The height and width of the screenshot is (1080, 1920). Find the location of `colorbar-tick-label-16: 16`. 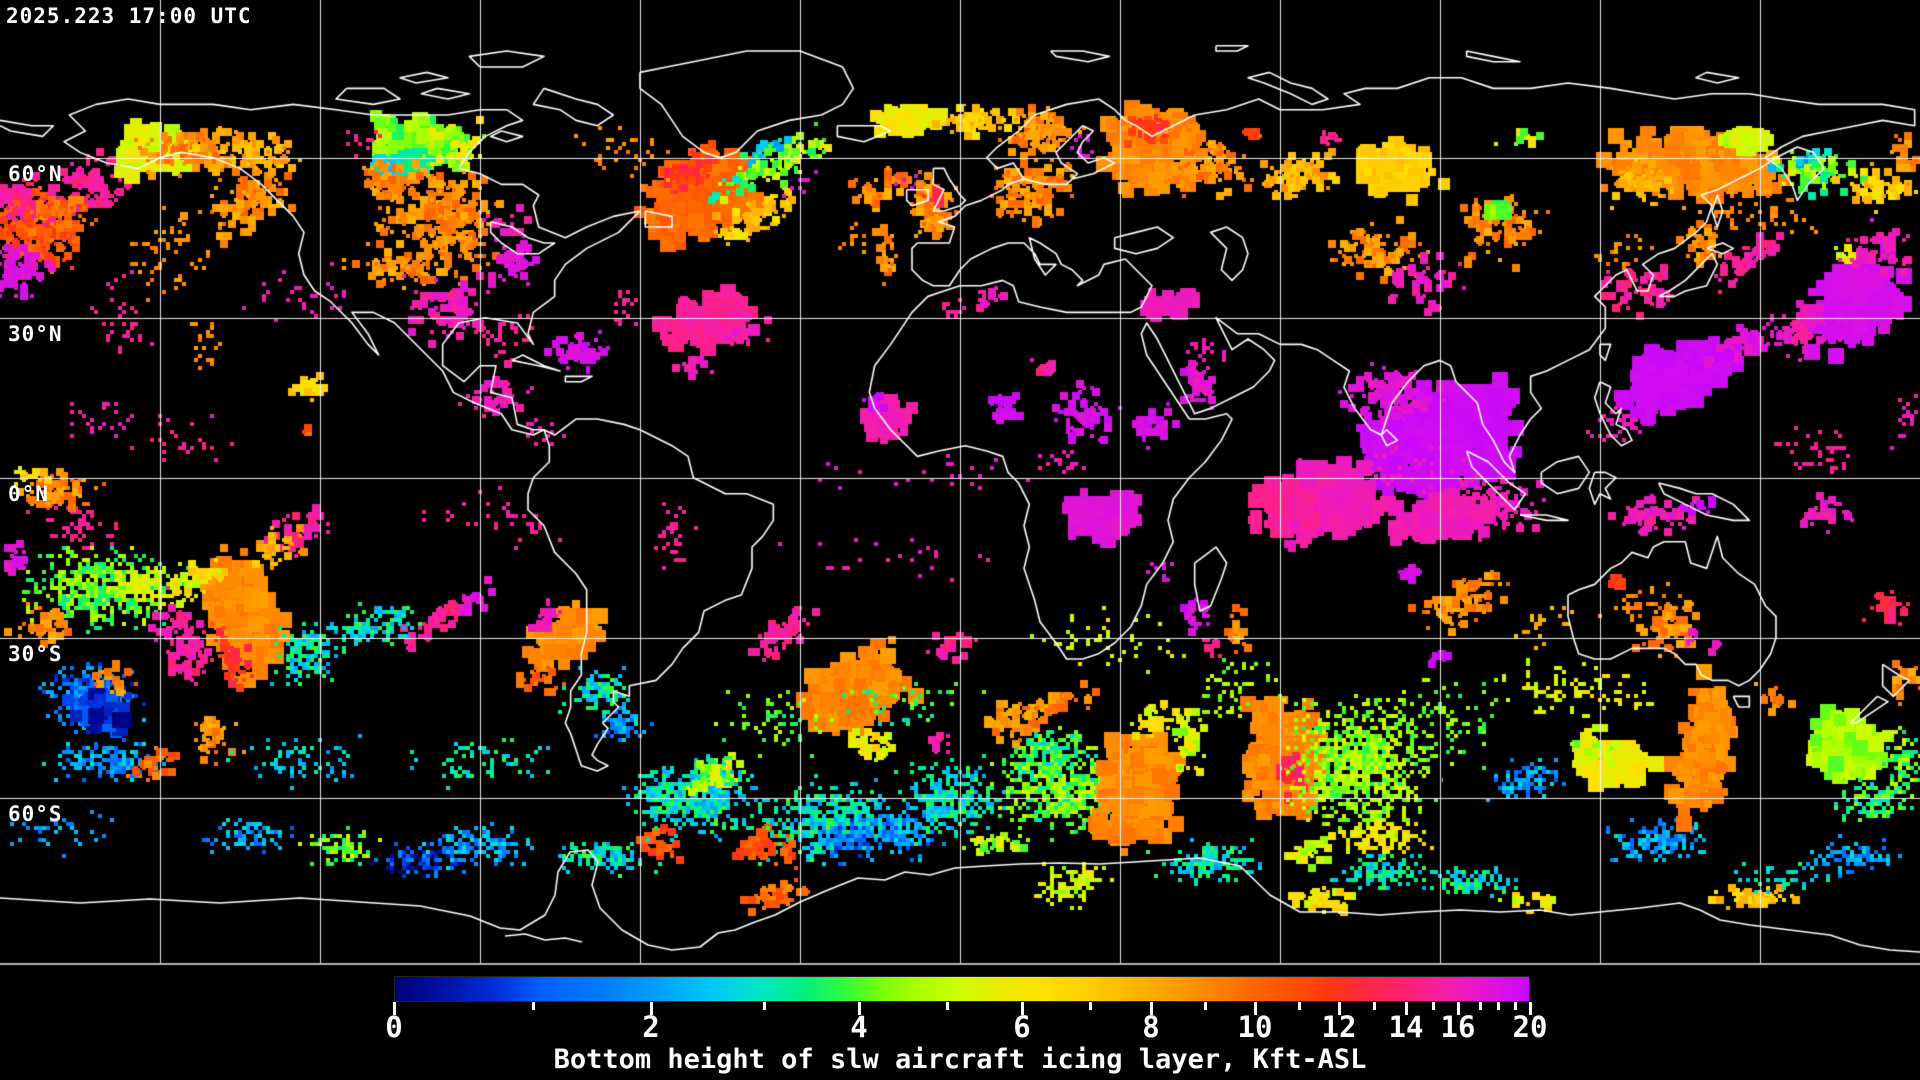

colorbar-tick-label-16: 16 is located at coordinates (1458, 1027).